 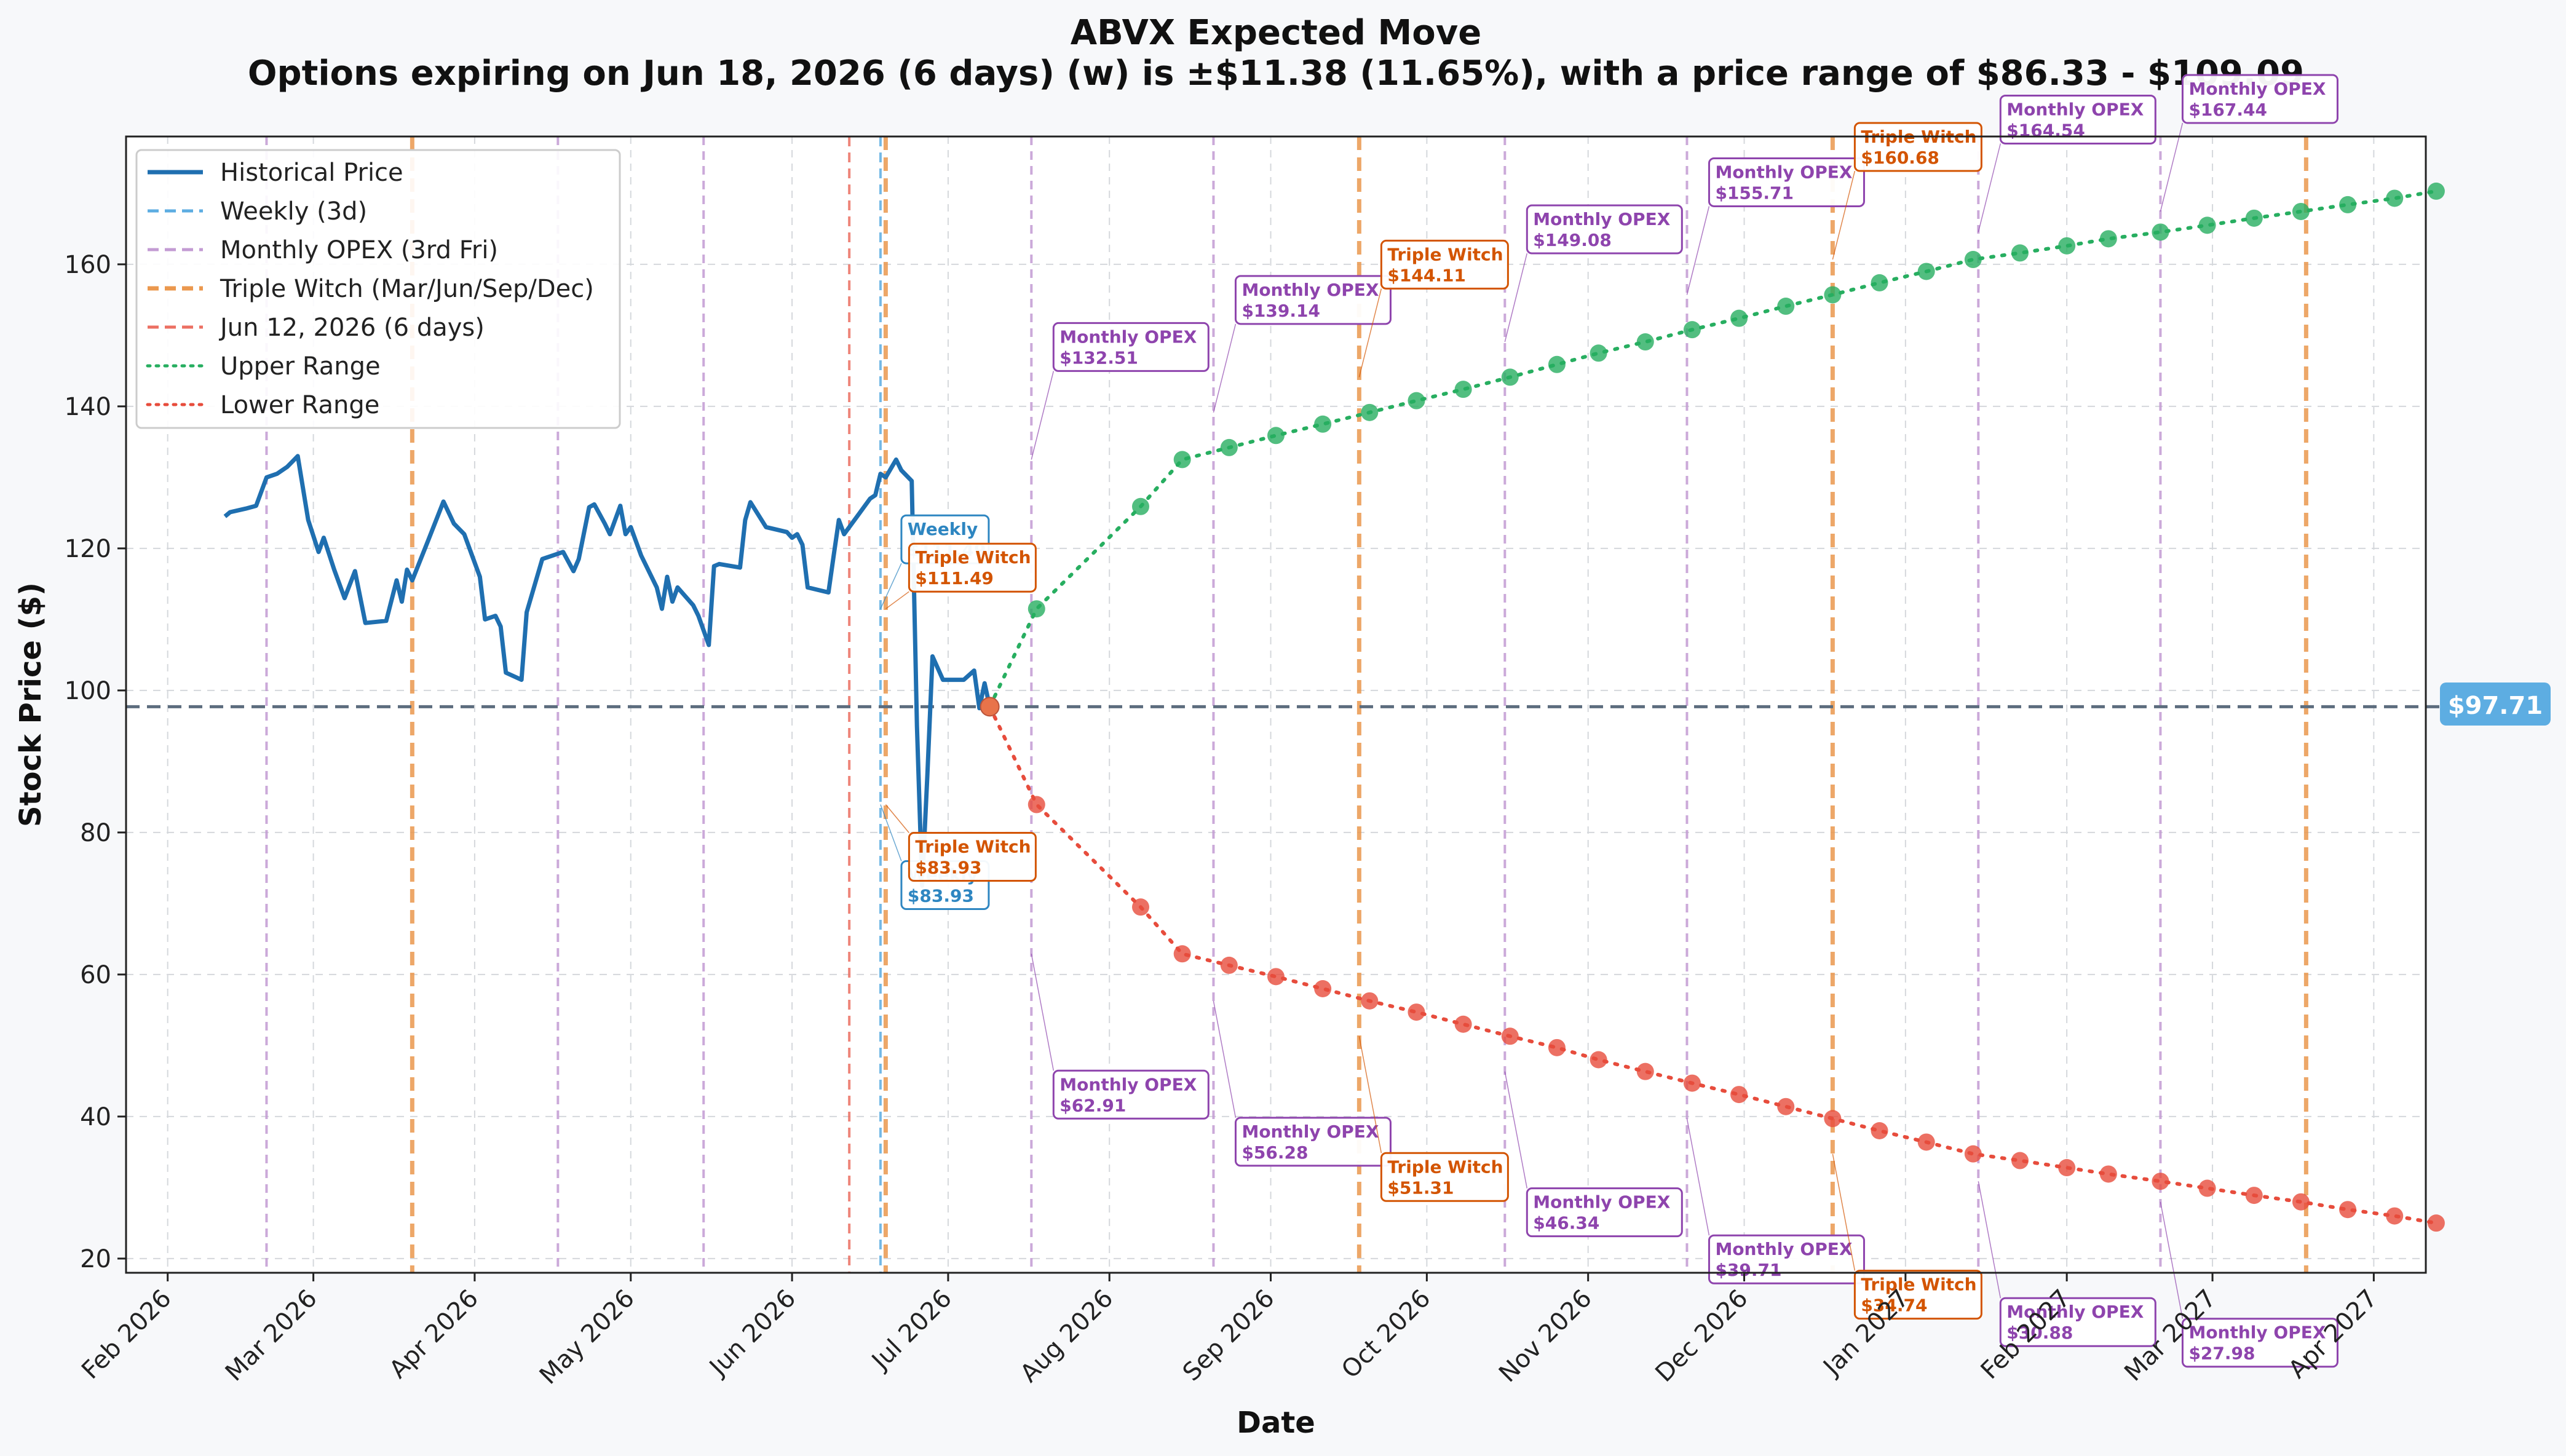 What do you see at coordinates (1572, 240) in the screenshot?
I see `annotation-value: $149.08` at bounding box center [1572, 240].